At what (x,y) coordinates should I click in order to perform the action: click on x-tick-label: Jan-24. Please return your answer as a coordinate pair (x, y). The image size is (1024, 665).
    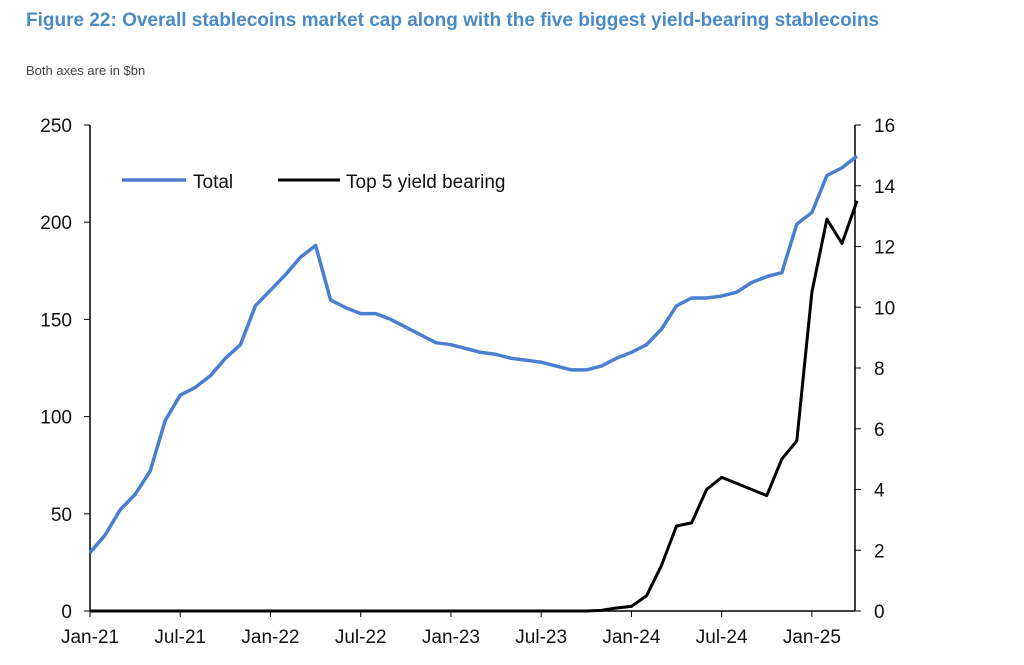
    Looking at the image, I should click on (631, 637).